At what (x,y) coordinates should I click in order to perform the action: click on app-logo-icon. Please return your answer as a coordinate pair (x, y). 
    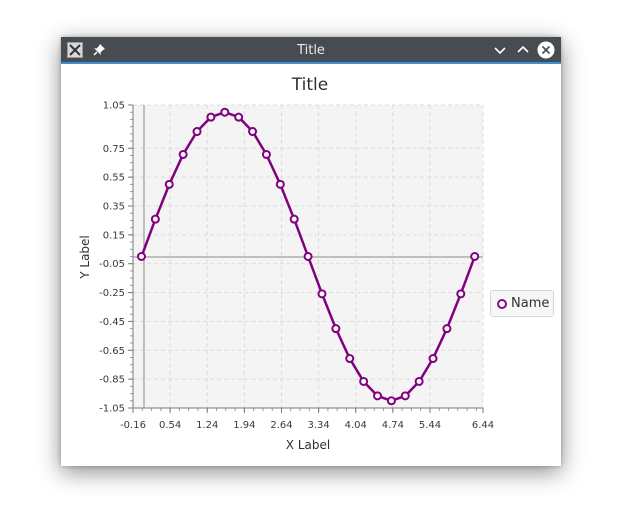
    Looking at the image, I should click on (75, 50).